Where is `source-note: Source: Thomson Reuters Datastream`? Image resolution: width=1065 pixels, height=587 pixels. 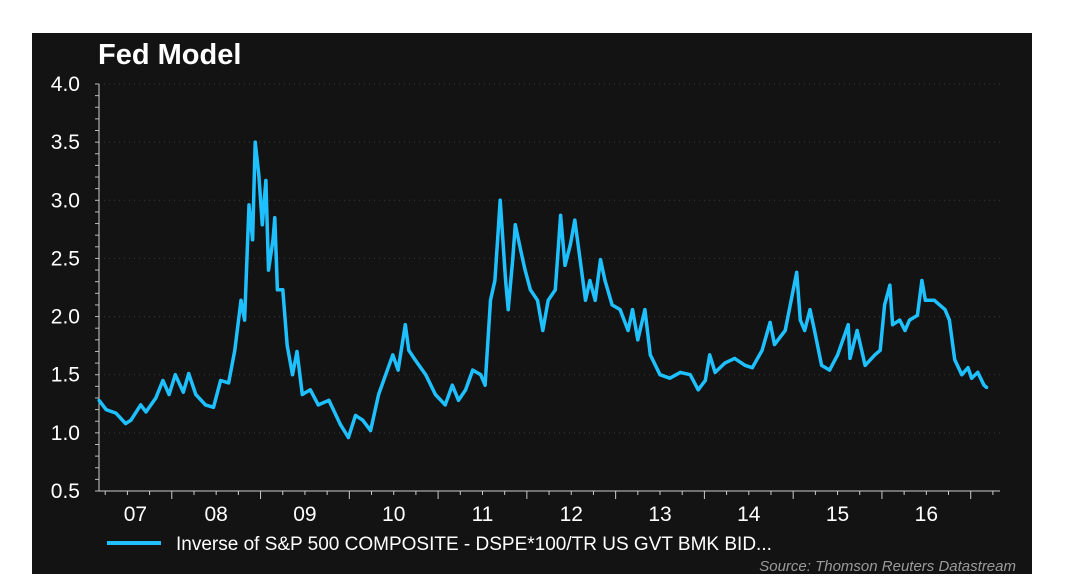
source-note: Source: Thomson Reuters Datastream is located at coordinates (887, 566).